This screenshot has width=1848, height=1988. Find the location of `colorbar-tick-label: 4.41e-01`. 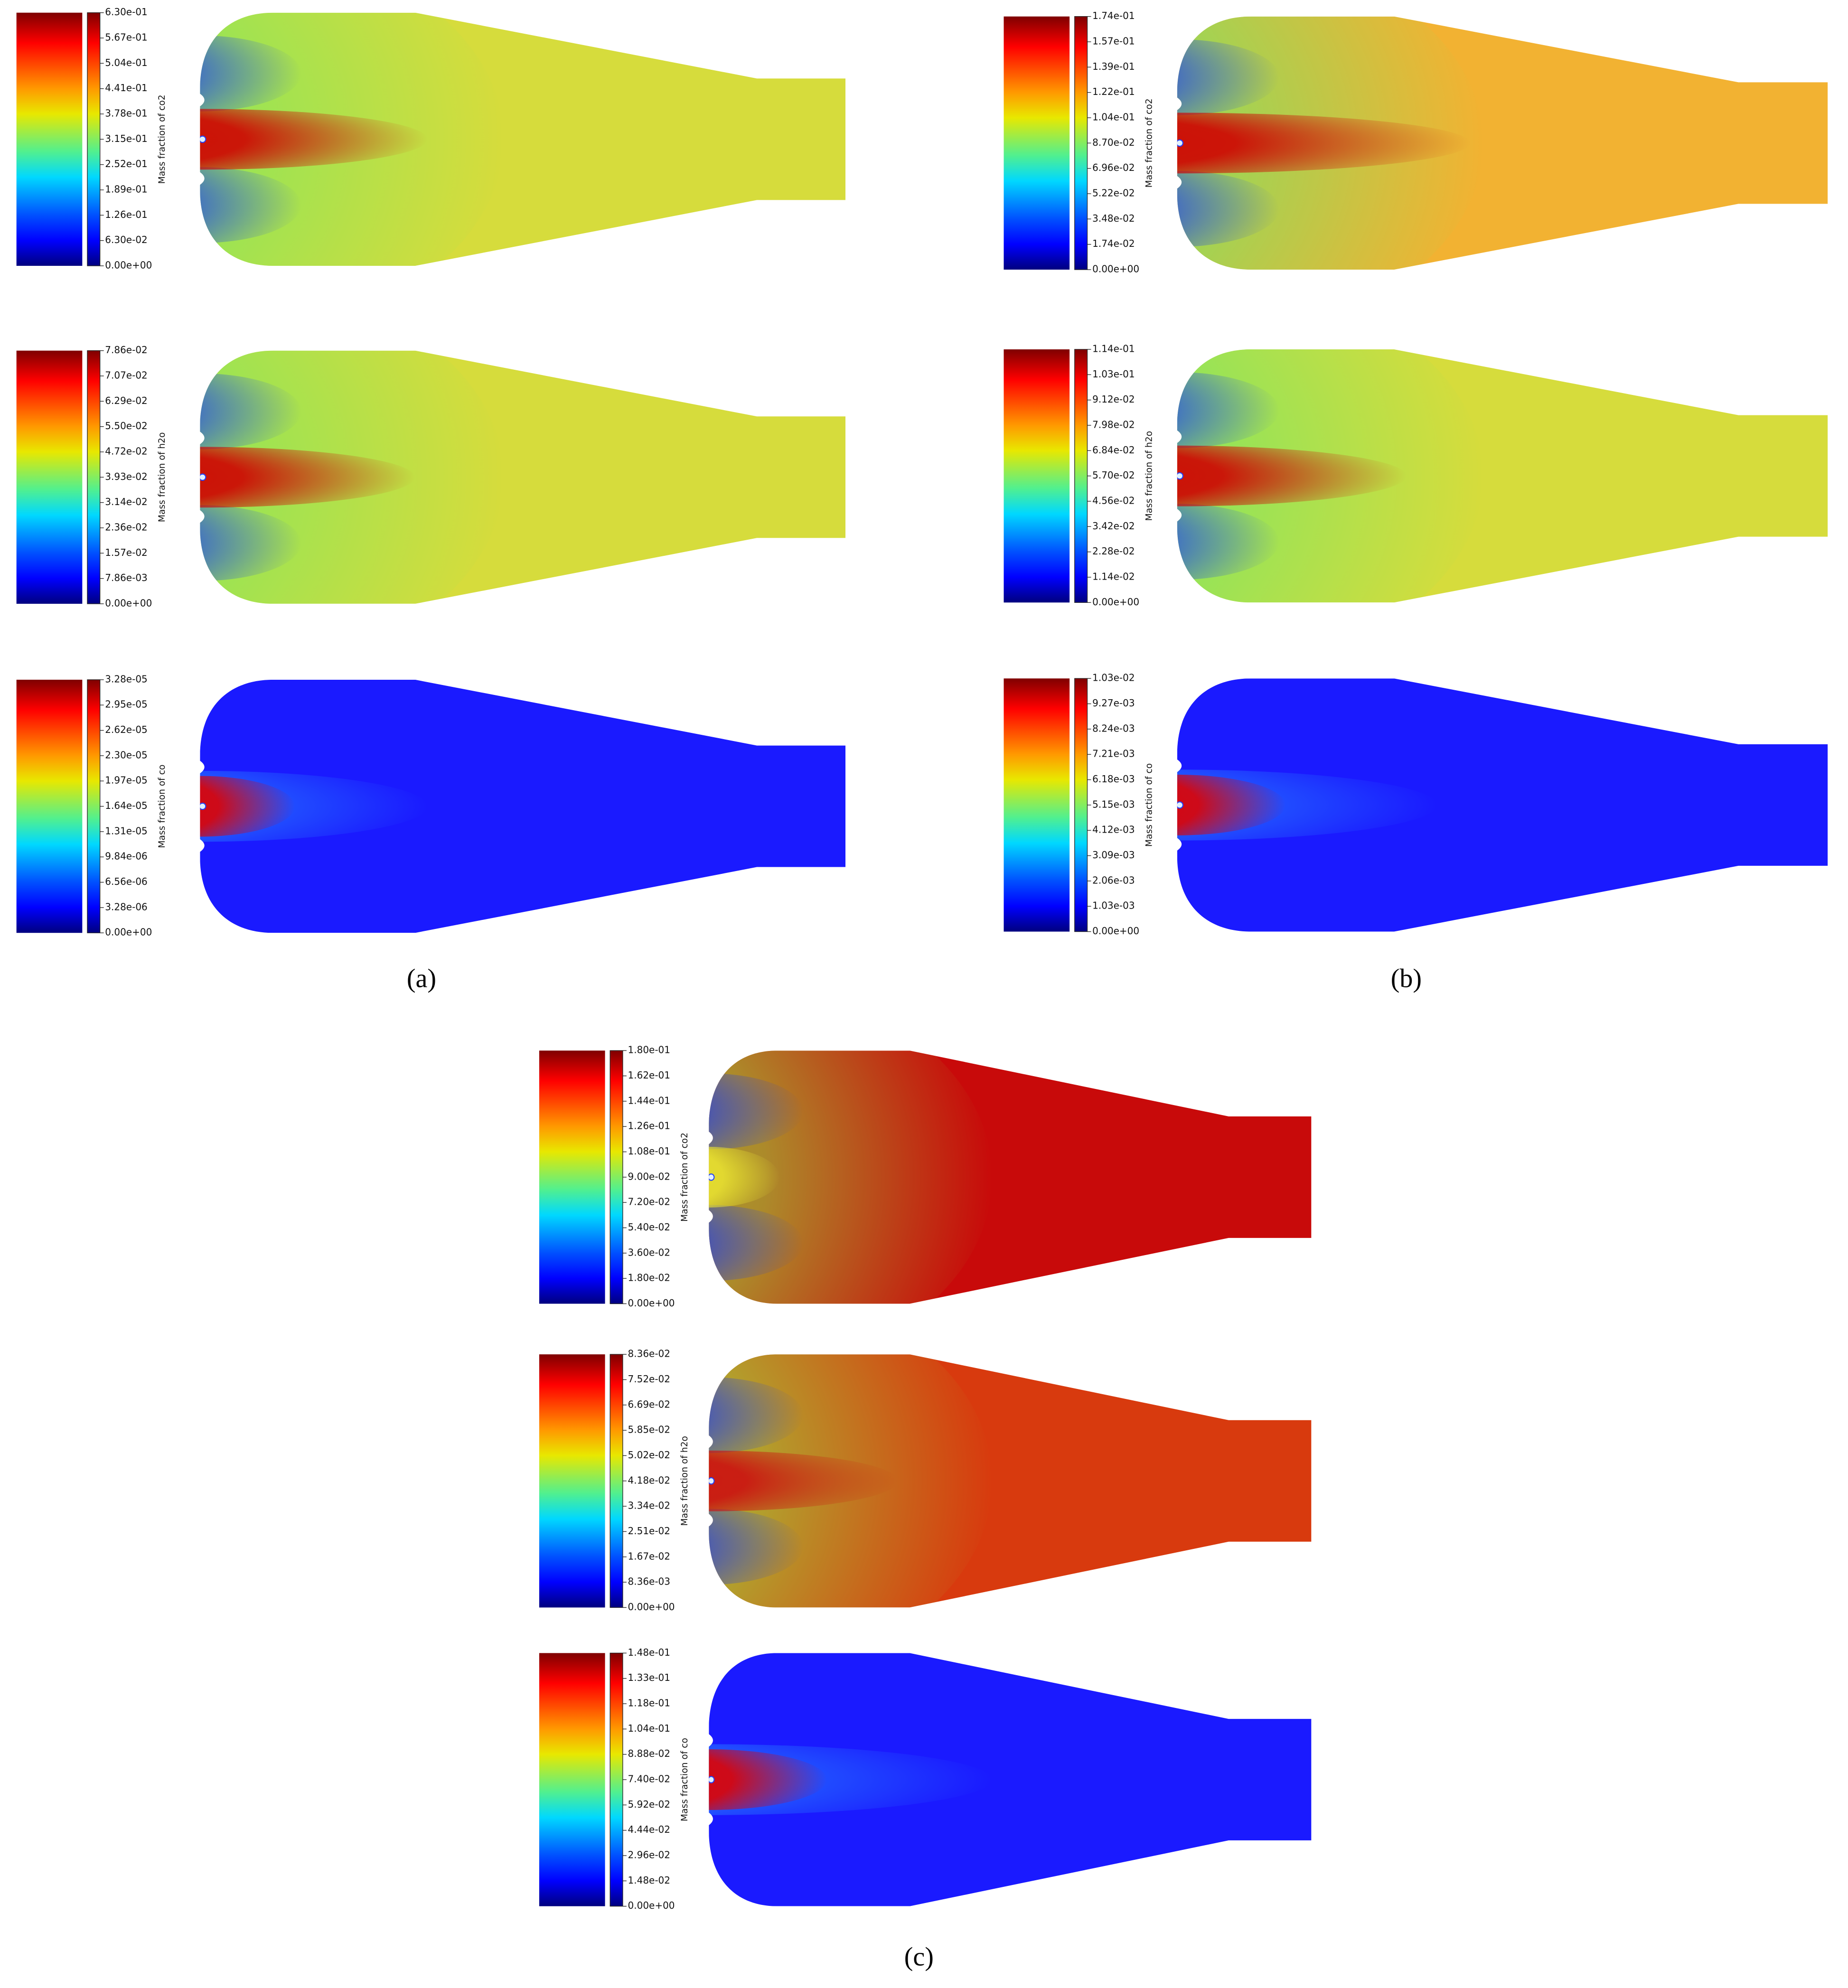

colorbar-tick-label: 4.41e-01 is located at coordinates (126, 88).